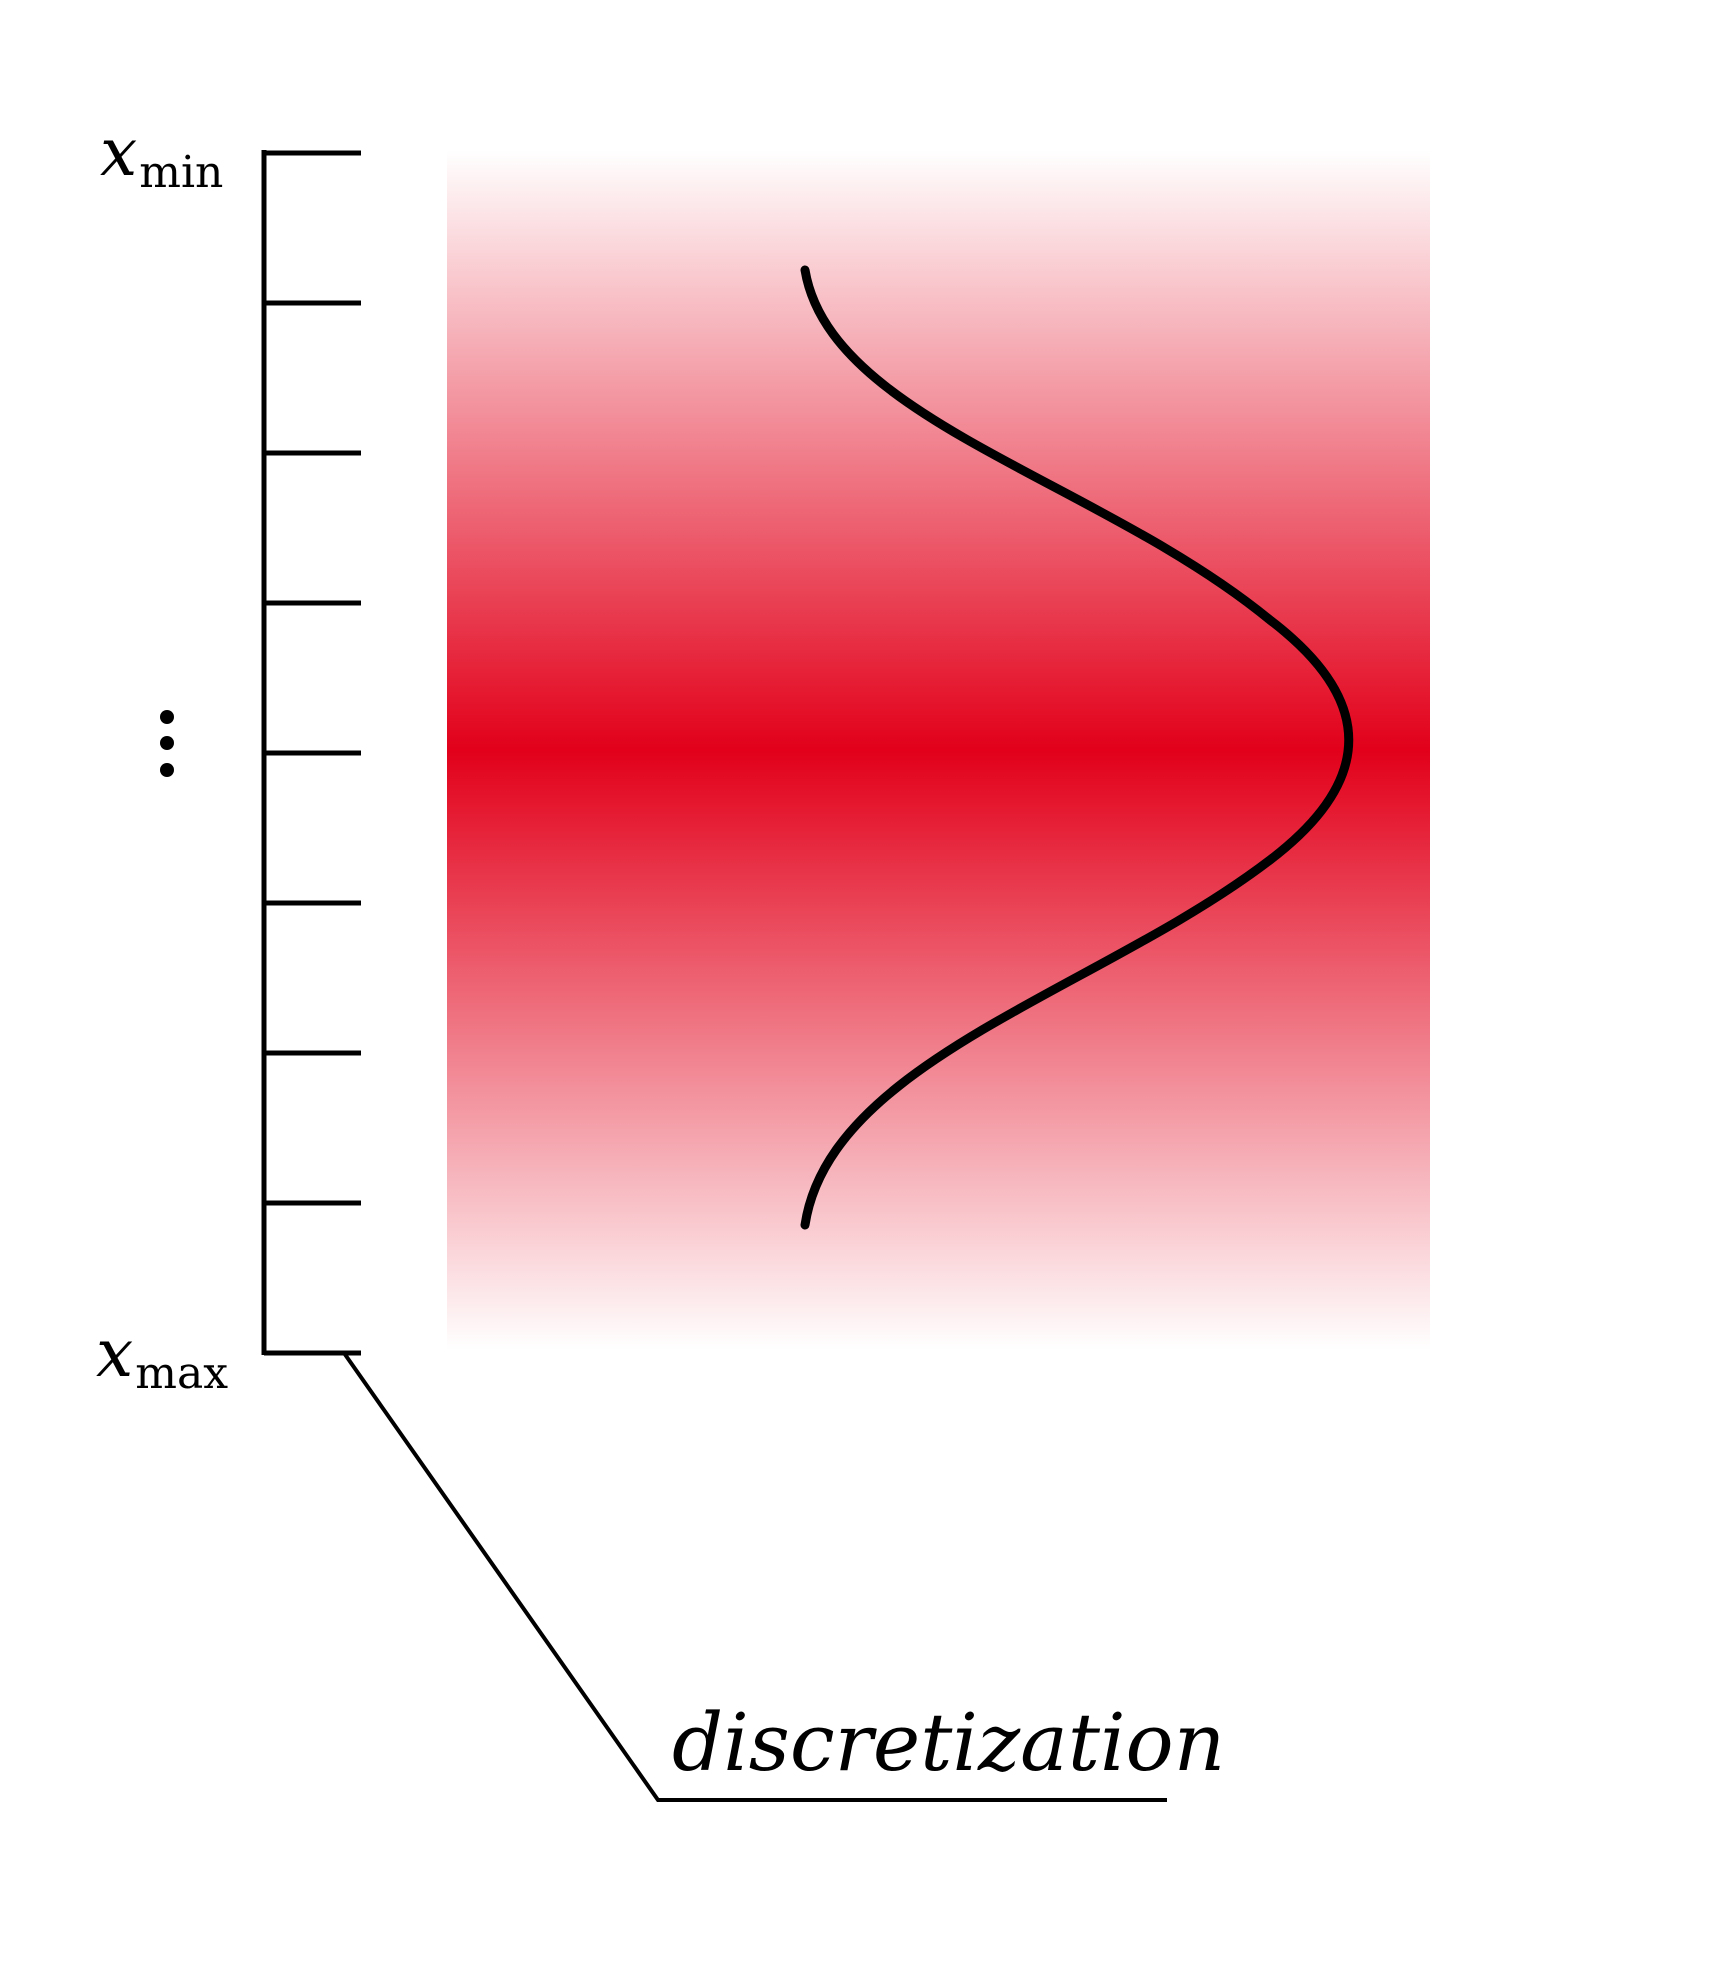  I want to click on axis-ticks, so click(312, 753).